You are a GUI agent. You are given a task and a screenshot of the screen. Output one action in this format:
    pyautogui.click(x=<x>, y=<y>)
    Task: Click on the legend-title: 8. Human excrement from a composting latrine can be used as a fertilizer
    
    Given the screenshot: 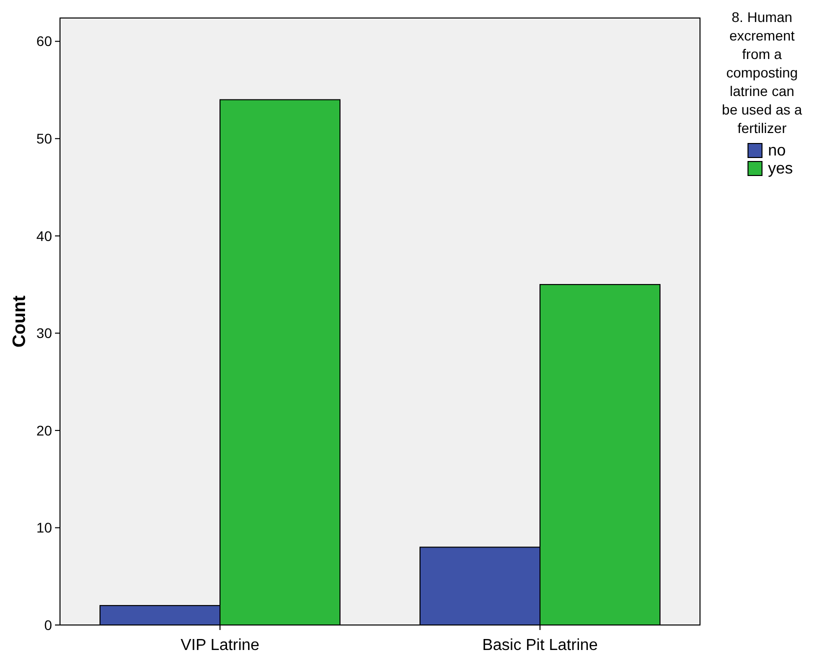 What is the action you would take?
    pyautogui.click(x=762, y=72)
    